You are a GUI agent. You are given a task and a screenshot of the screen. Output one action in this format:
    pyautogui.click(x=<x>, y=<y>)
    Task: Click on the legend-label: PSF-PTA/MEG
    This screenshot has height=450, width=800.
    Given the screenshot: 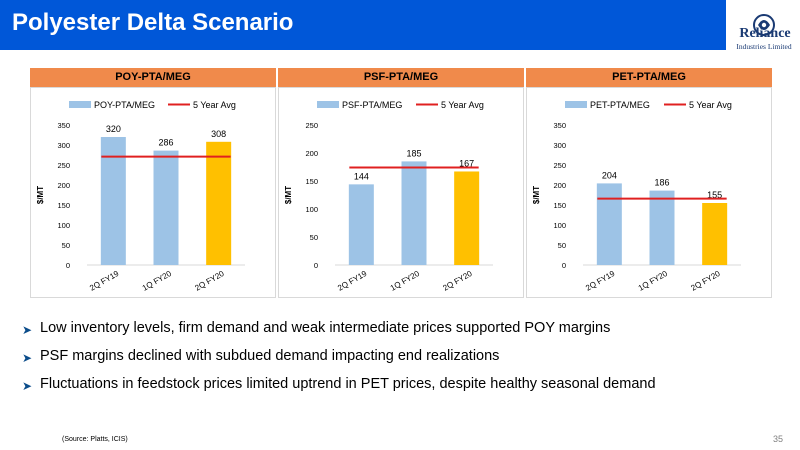 What is the action you would take?
    pyautogui.click(x=372, y=105)
    